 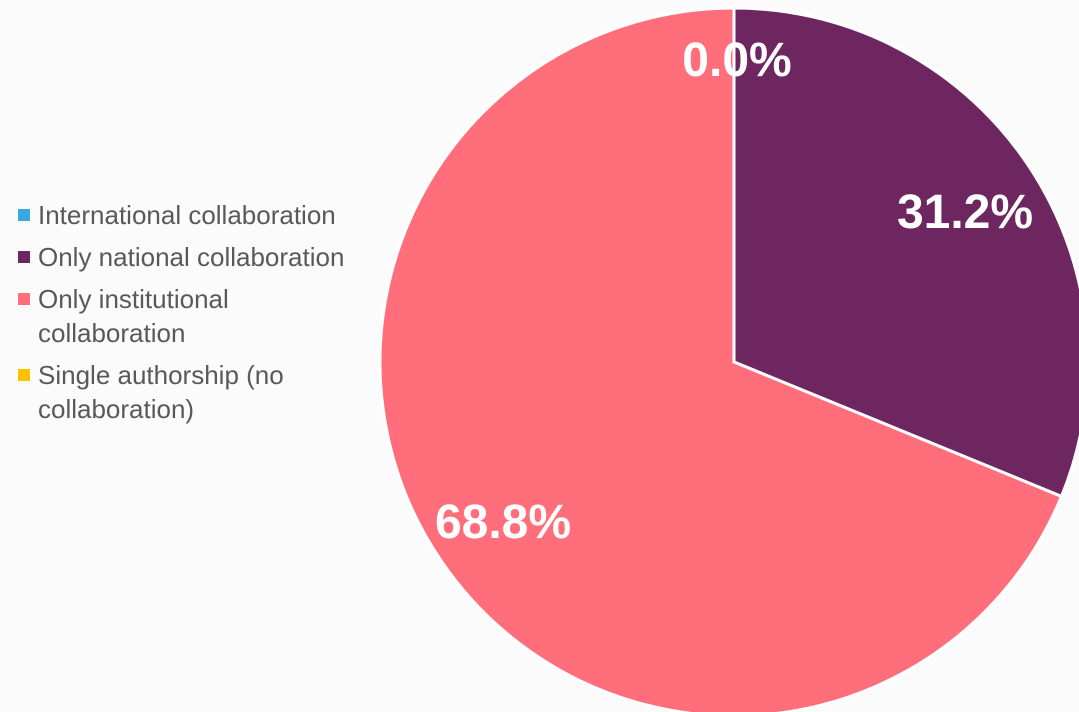 I want to click on legend-label-international: International collaboration, so click(x=187, y=215).